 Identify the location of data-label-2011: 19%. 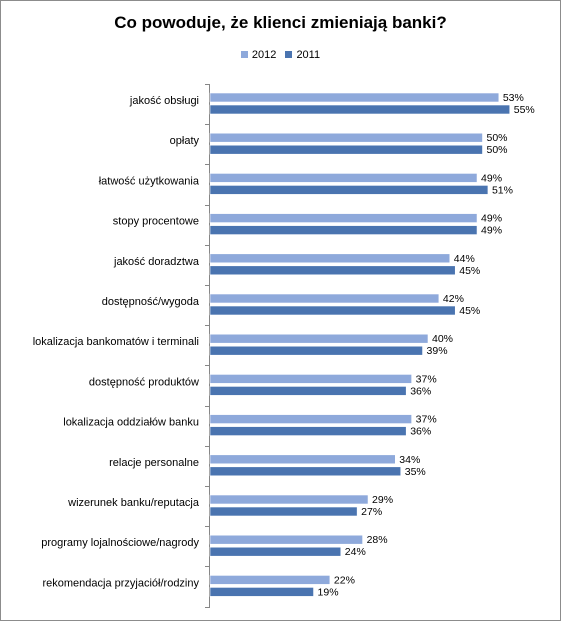
(328, 592).